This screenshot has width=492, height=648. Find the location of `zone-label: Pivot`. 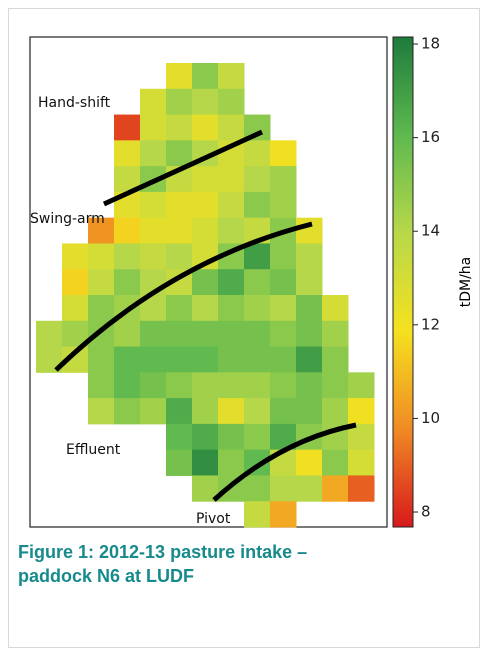

zone-label: Pivot is located at coordinates (213, 519).